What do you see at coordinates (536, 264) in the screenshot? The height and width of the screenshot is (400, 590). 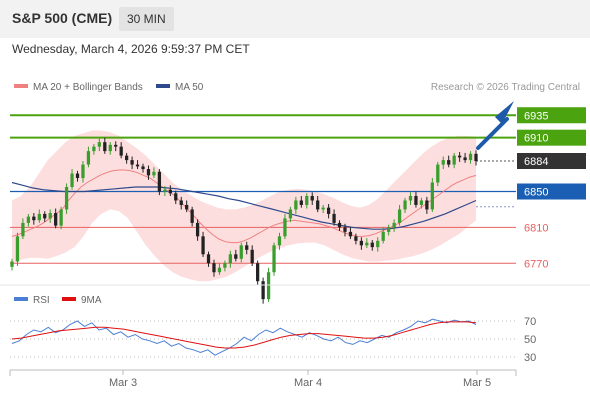 I see `level-label-6770: 6770` at bounding box center [536, 264].